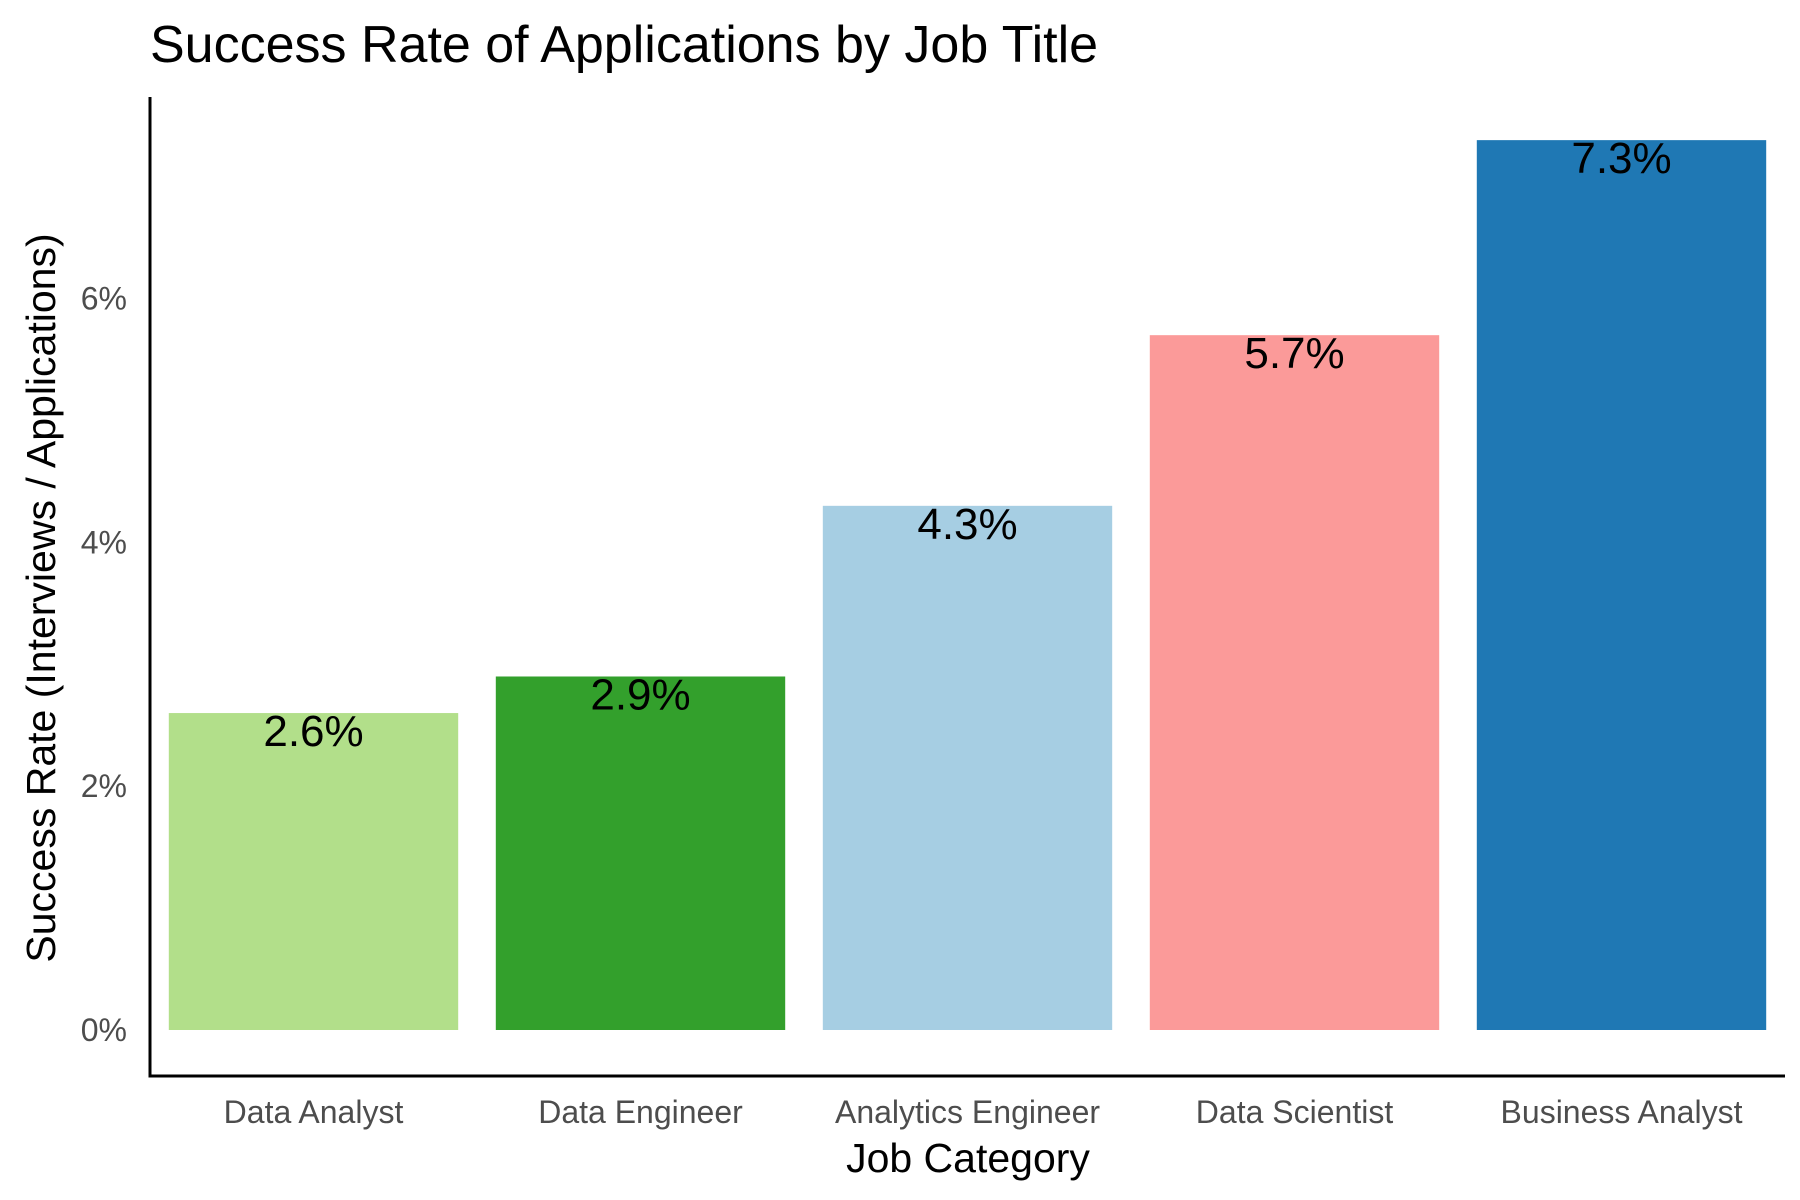  Describe the element at coordinates (1294, 682) in the screenshot. I see `bar-data-scientist` at that location.